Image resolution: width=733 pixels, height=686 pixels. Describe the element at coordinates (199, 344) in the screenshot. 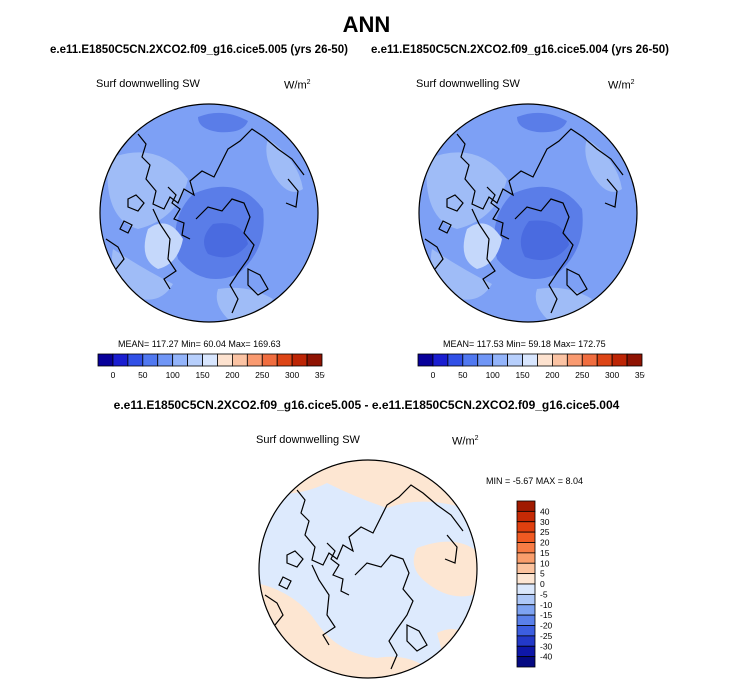

I see `stats-left: MEAN= 117.27 Min= 60.04 Max= 169.63` at that location.